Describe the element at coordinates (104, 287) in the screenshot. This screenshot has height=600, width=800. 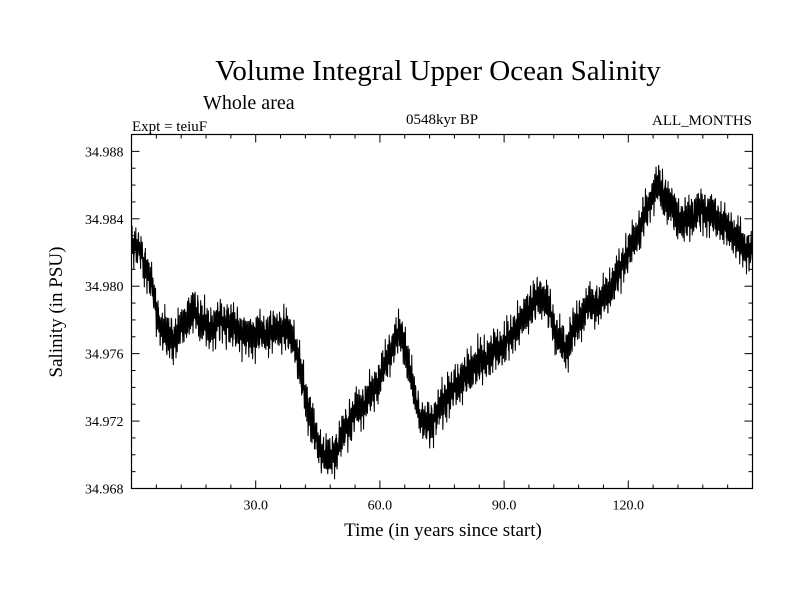
I see `y-tick-label: 34.980` at that location.